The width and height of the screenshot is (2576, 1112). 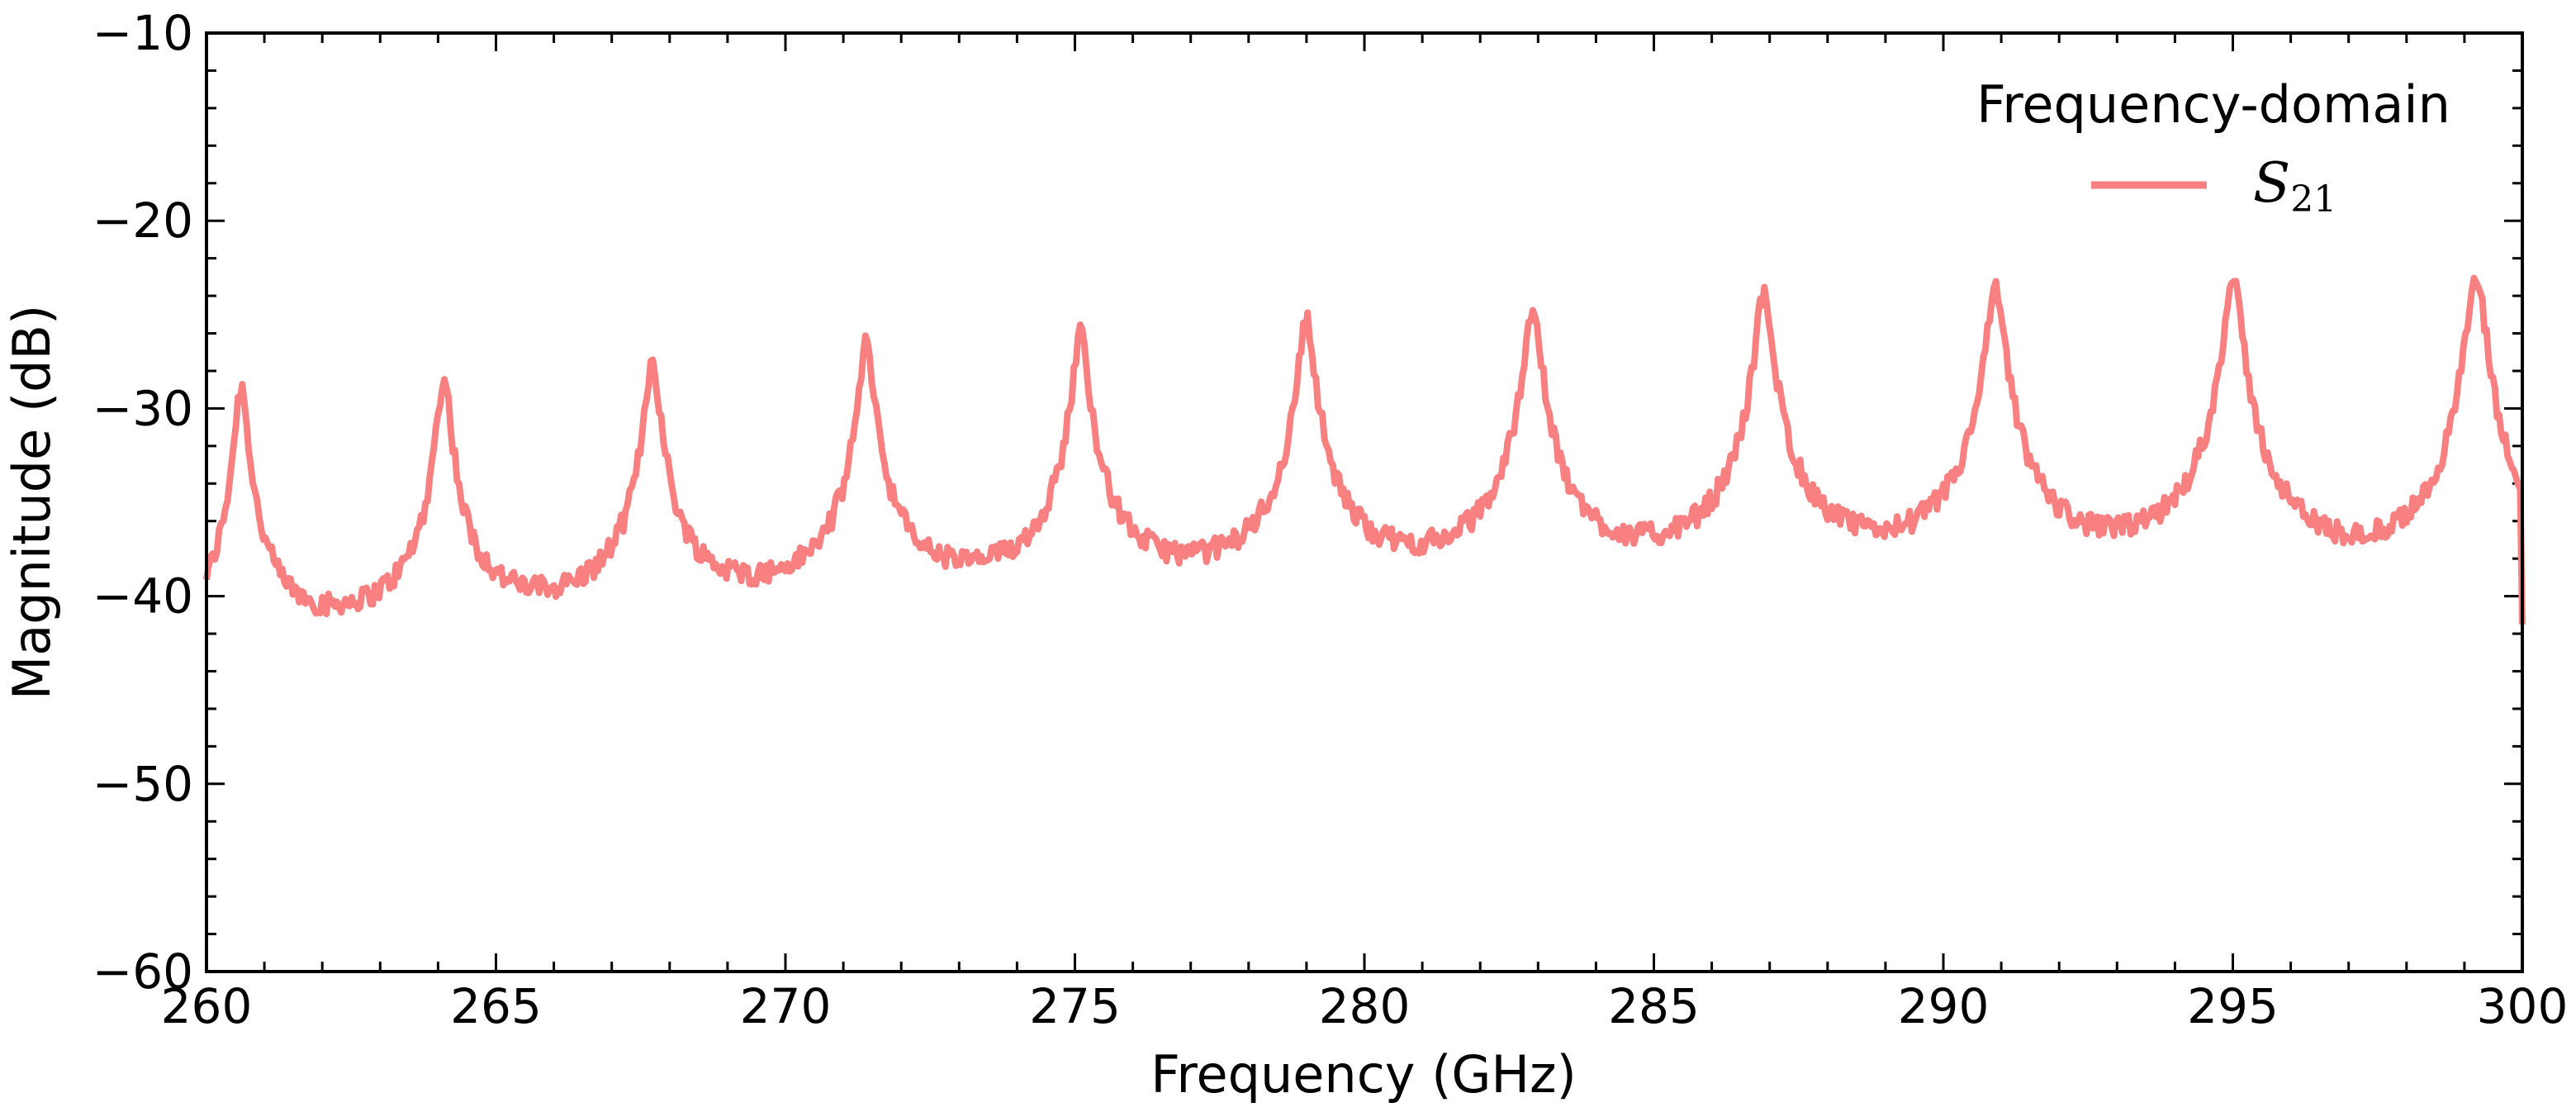 I want to click on legend-title: Frequency-domain, so click(x=2213, y=104).